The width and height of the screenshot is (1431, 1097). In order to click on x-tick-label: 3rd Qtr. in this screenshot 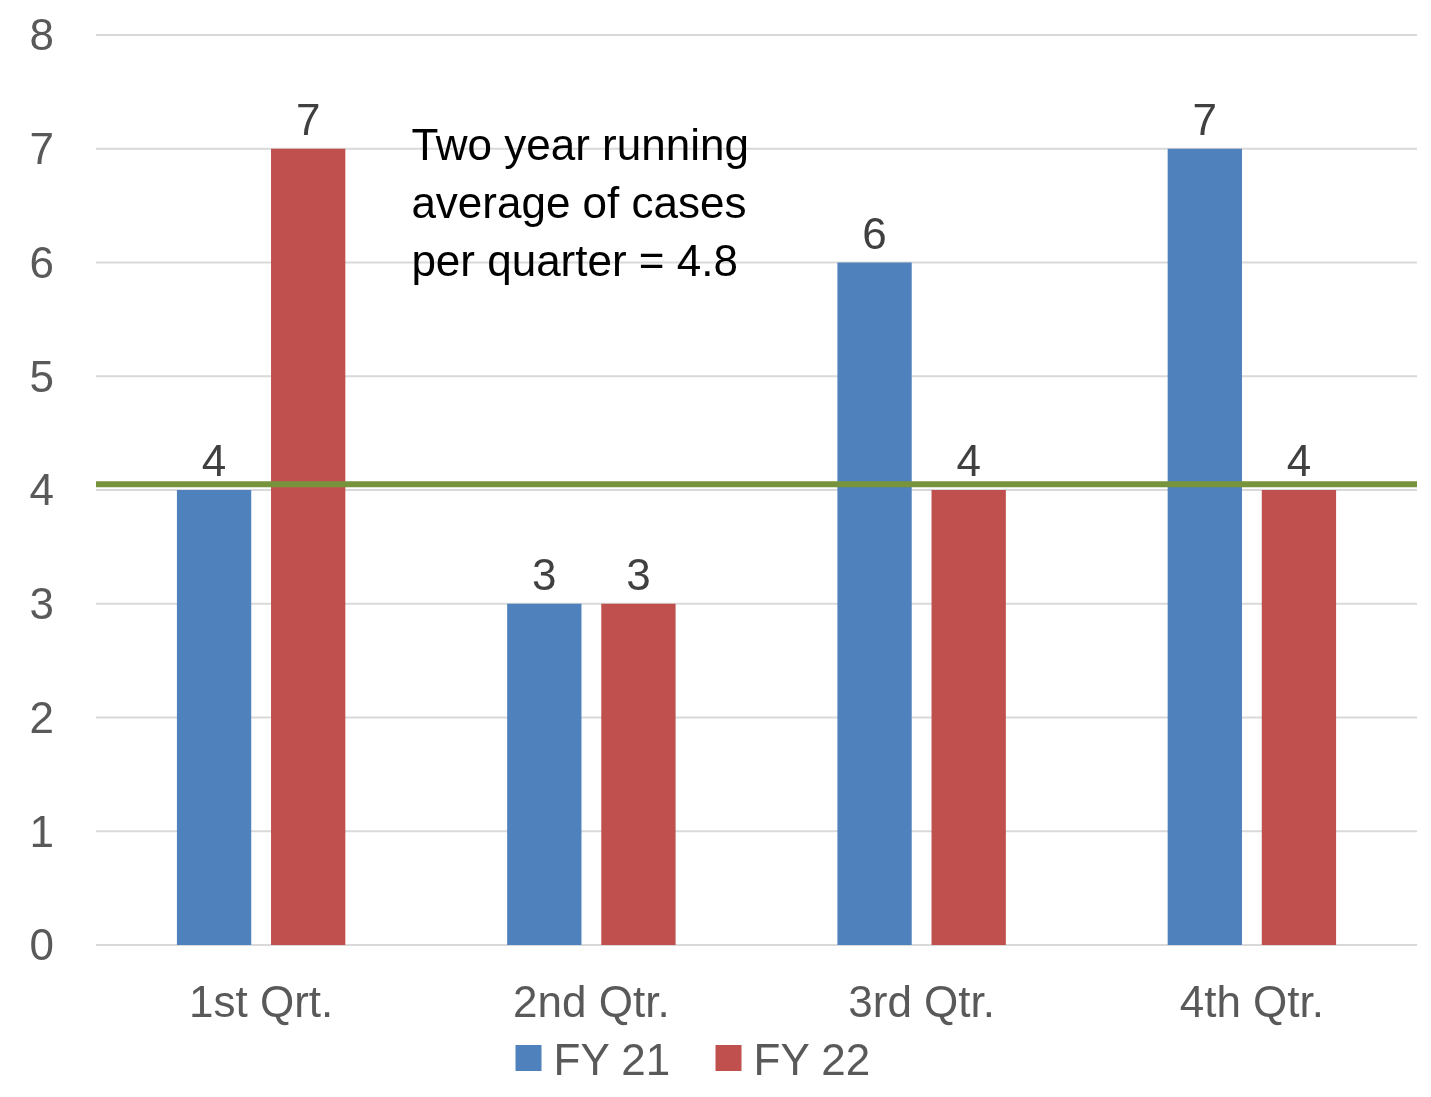, I will do `click(921, 1001)`.